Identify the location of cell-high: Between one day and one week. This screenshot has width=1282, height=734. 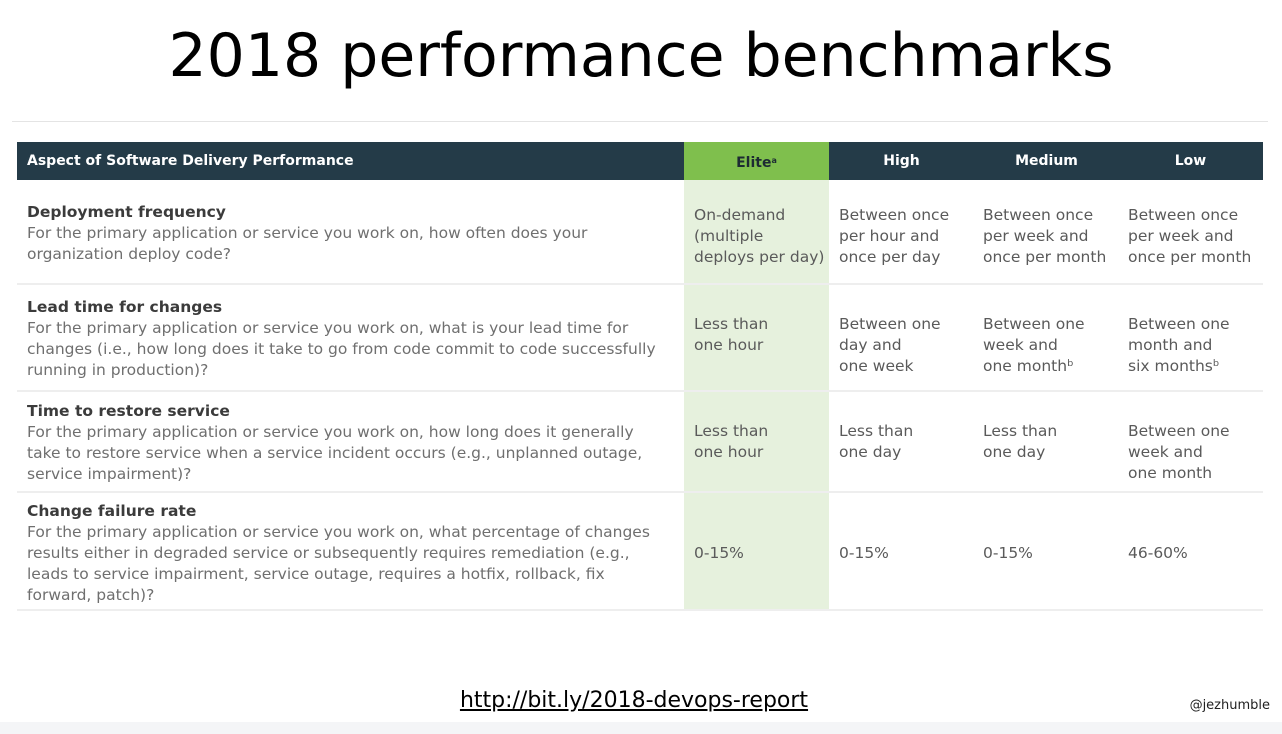
(890, 345).